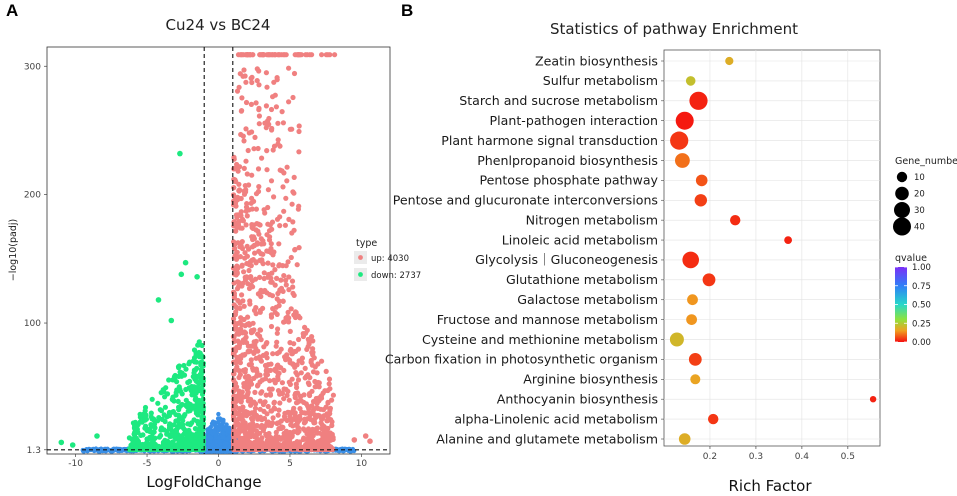 This screenshot has width=957, height=496. Describe the element at coordinates (919, 195) in the screenshot. I see `size-legend-label: 20` at that location.